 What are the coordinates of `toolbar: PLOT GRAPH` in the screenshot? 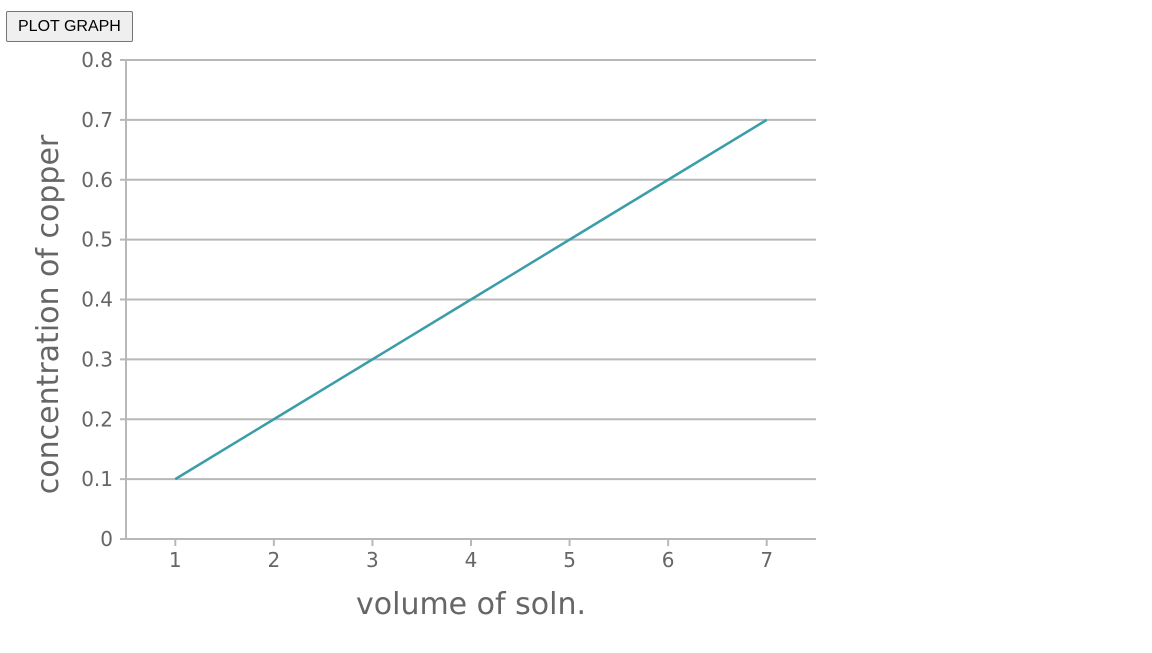 It's located at (69, 26).